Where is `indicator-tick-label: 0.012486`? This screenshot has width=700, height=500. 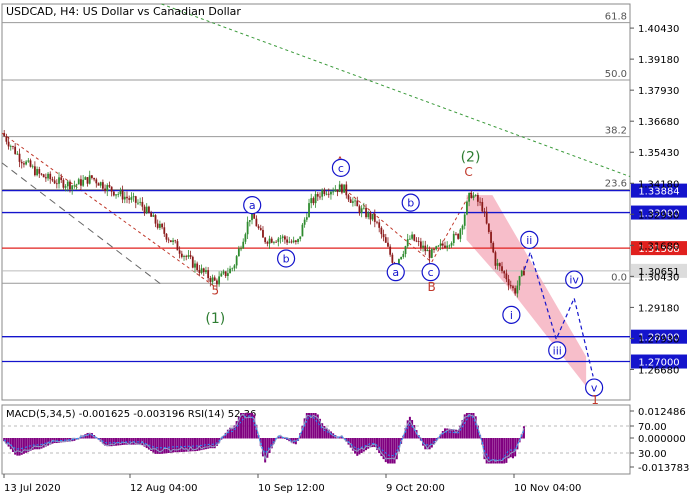
indicator-tick-label: 0.012486 is located at coordinates (662, 412).